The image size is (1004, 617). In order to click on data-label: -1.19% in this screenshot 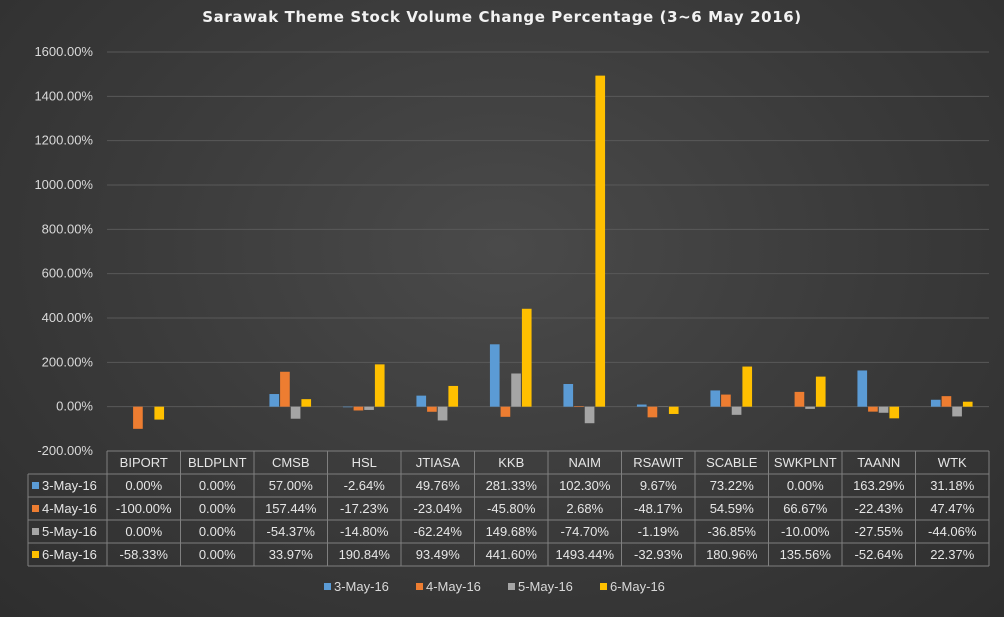, I will do `click(659, 531)`.